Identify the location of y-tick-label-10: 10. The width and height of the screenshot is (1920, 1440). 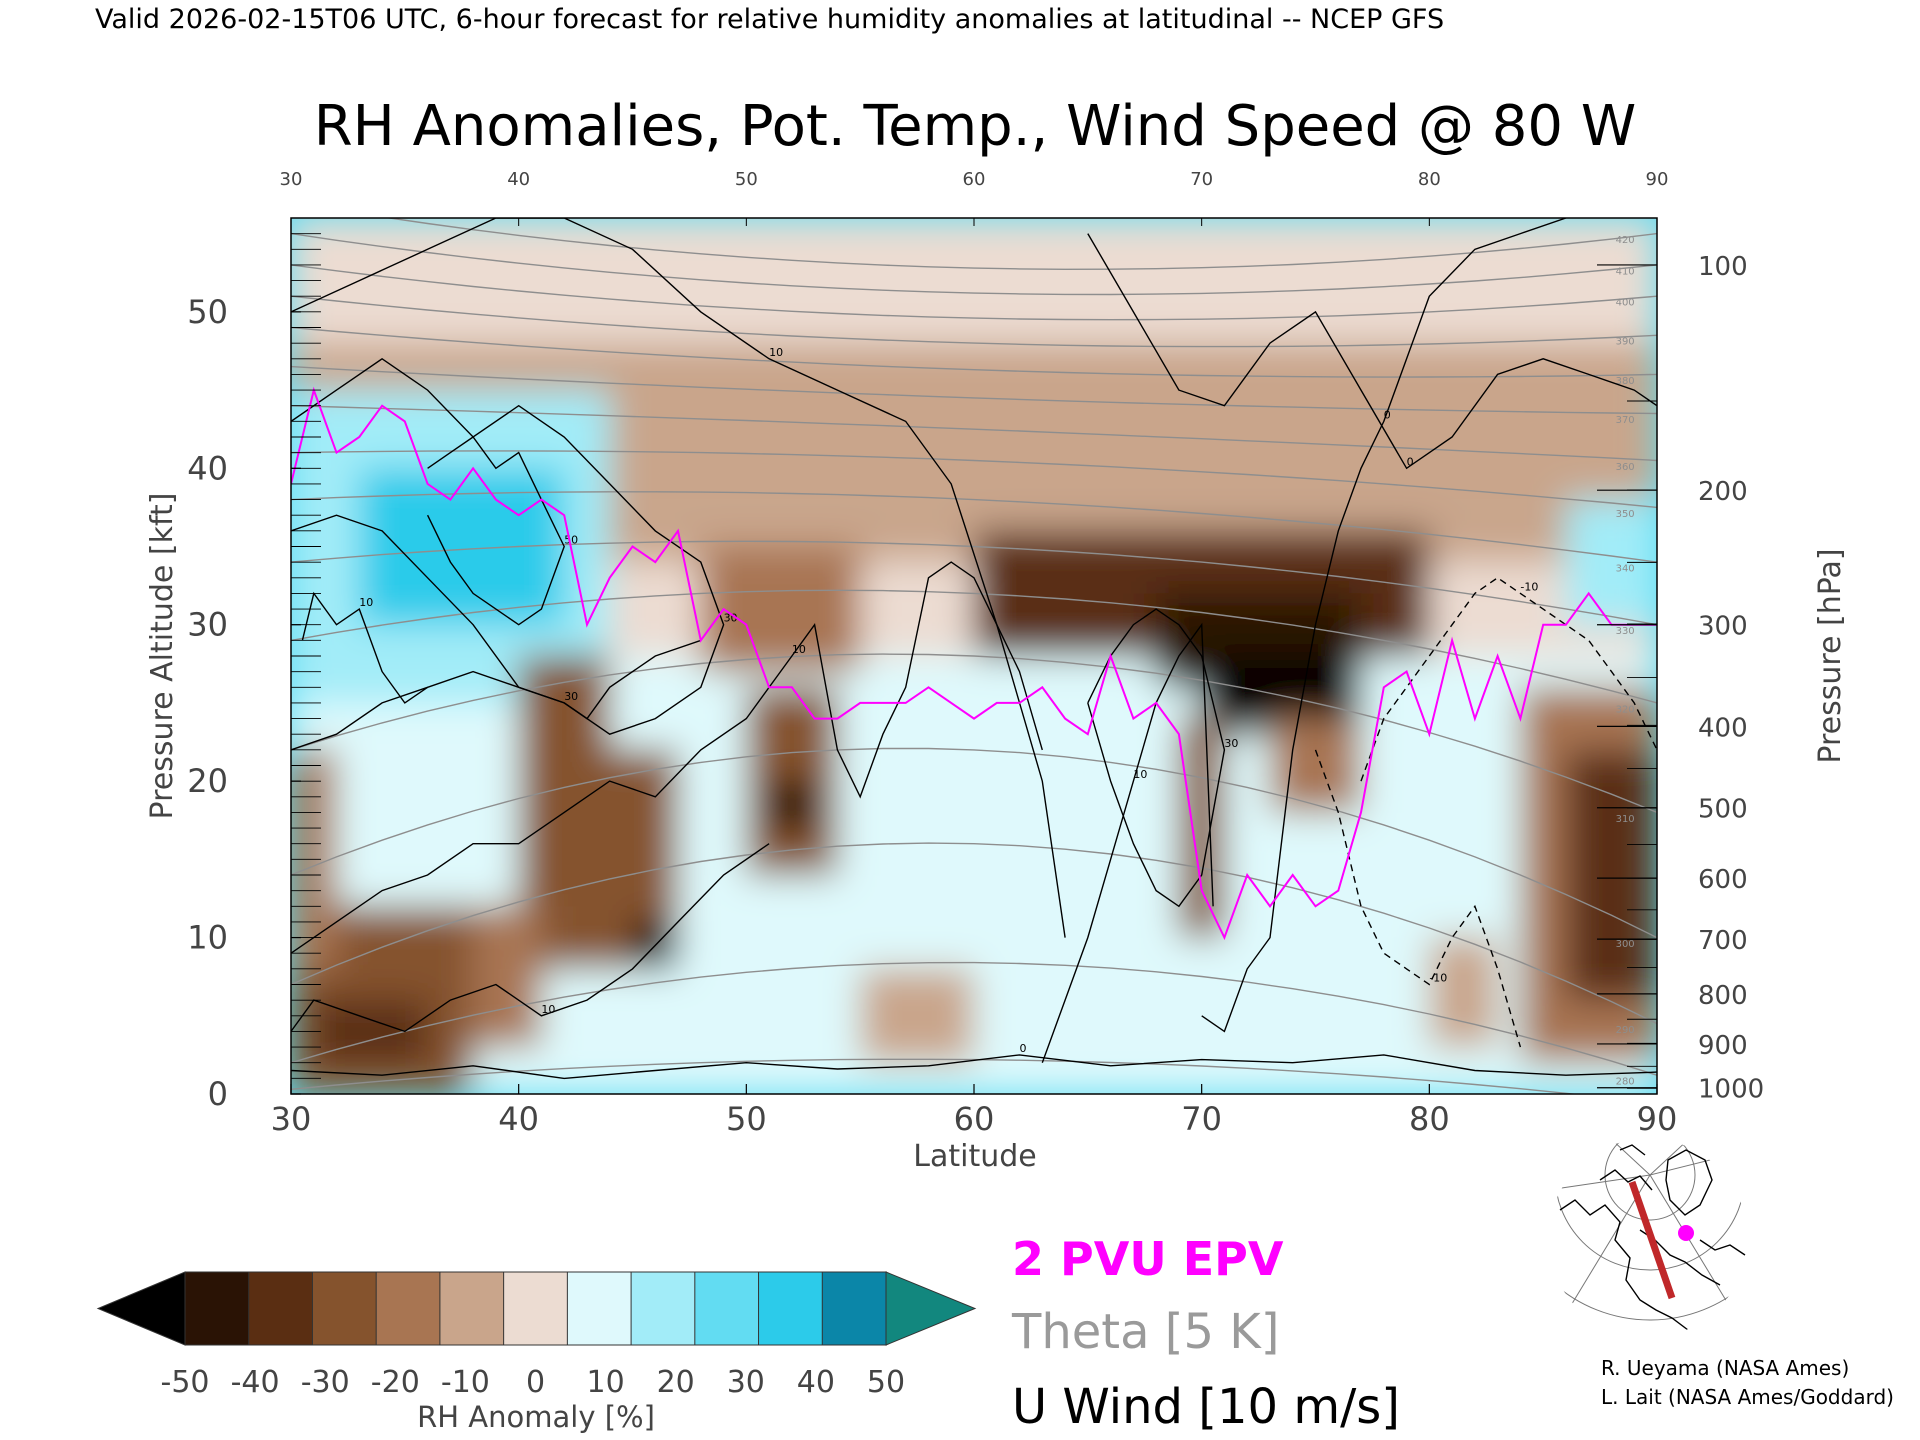
(207, 938).